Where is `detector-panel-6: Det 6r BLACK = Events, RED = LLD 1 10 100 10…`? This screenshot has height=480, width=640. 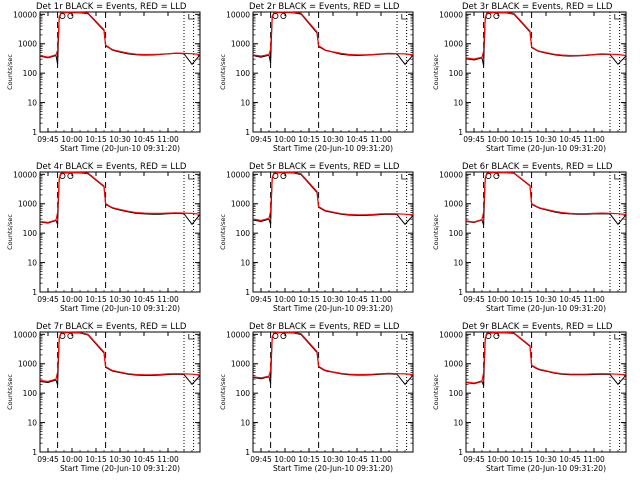 detector-panel-6: Det 6r BLACK = Events, RED = LLD 1 10 100 10… is located at coordinates (529, 237).